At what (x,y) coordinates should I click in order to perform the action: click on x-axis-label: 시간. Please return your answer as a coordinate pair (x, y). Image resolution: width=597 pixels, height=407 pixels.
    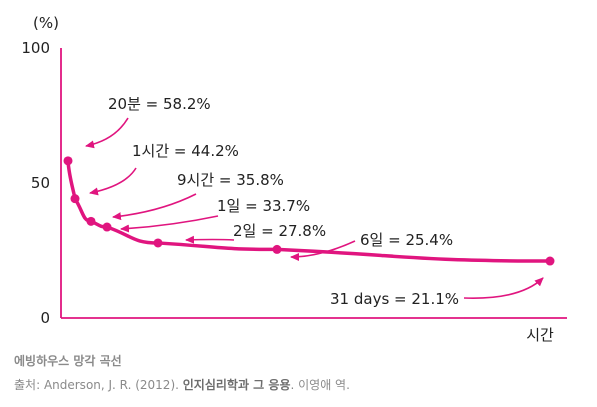
    Looking at the image, I should click on (540, 335).